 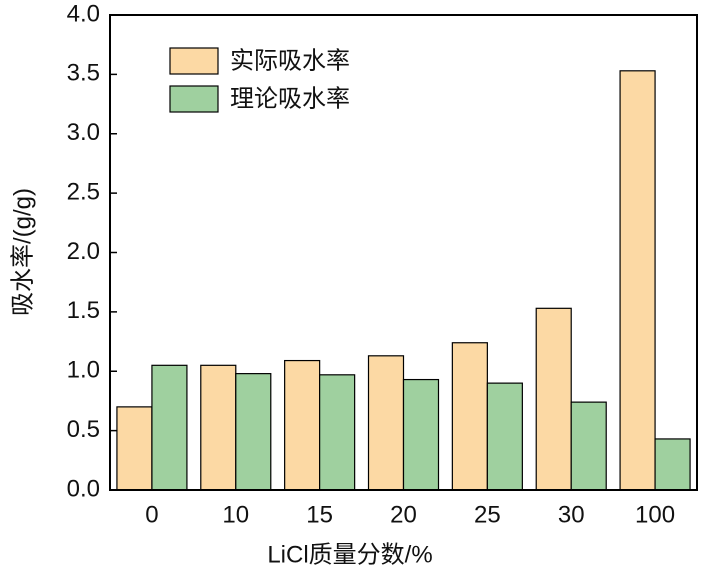 I want to click on y-axis-label: 吸水率/(g/g), so click(x=22, y=252).